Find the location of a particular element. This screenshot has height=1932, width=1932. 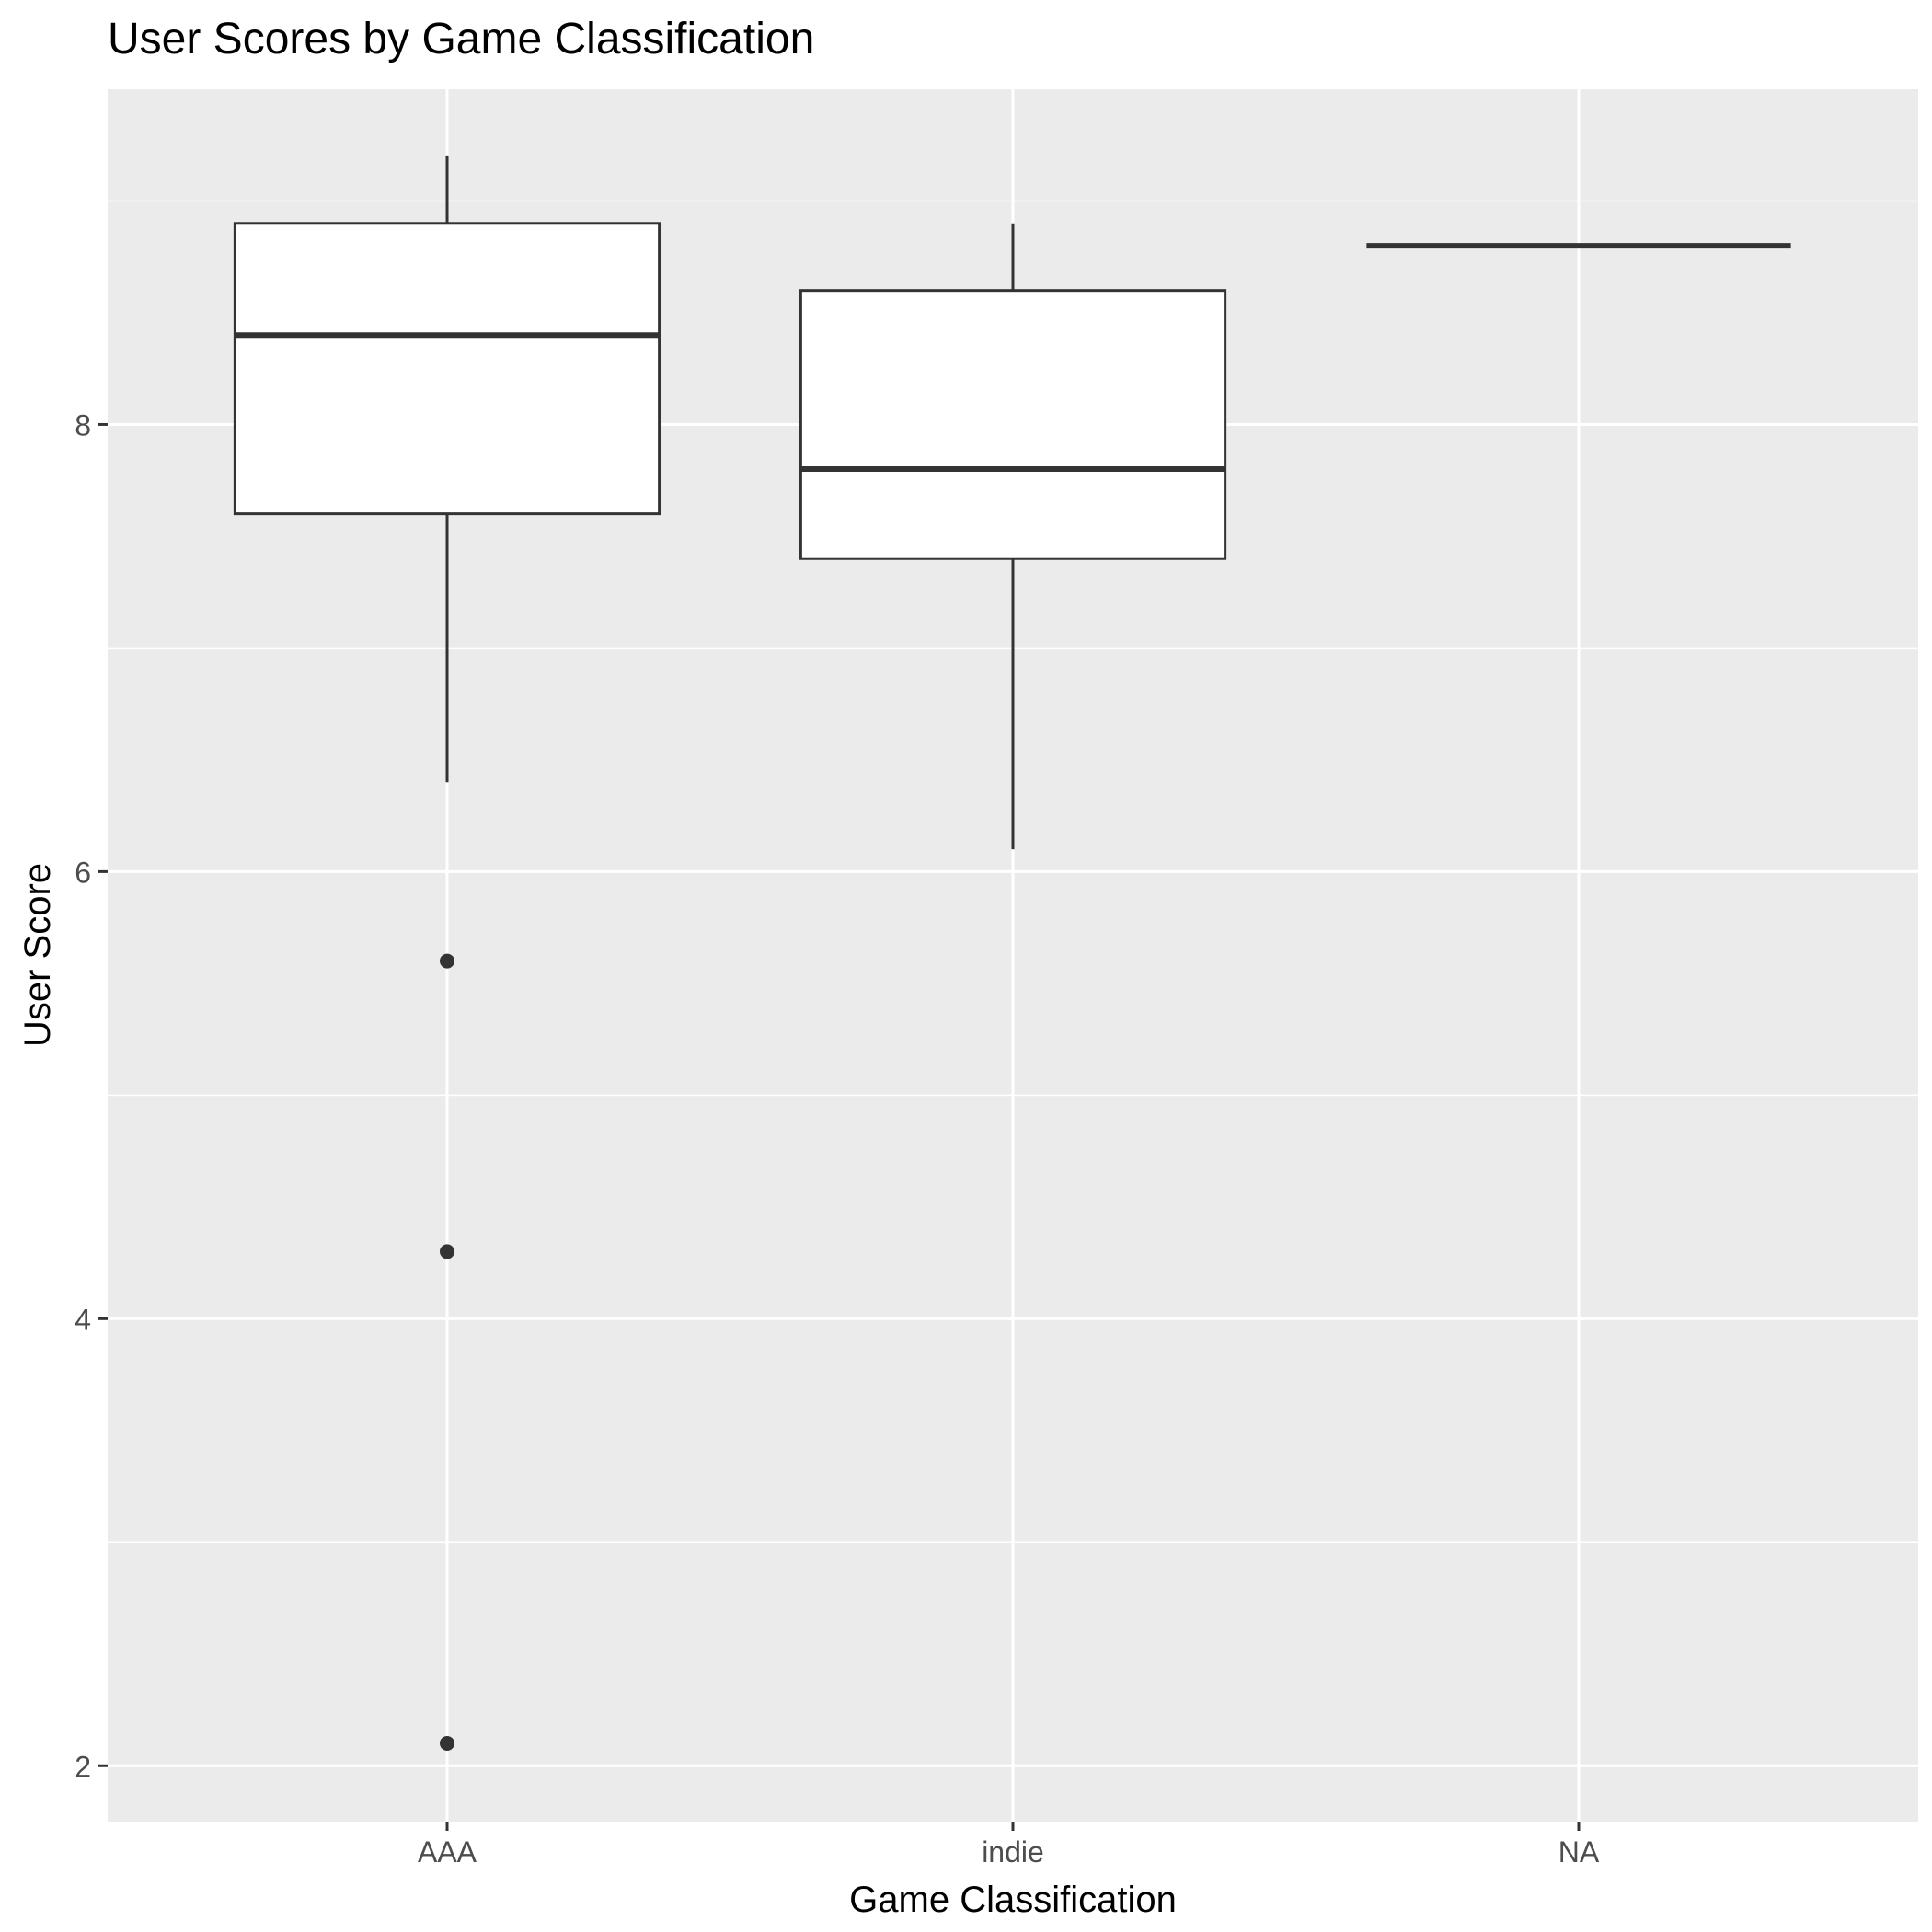

y-tick-label: 8 is located at coordinates (83, 425).